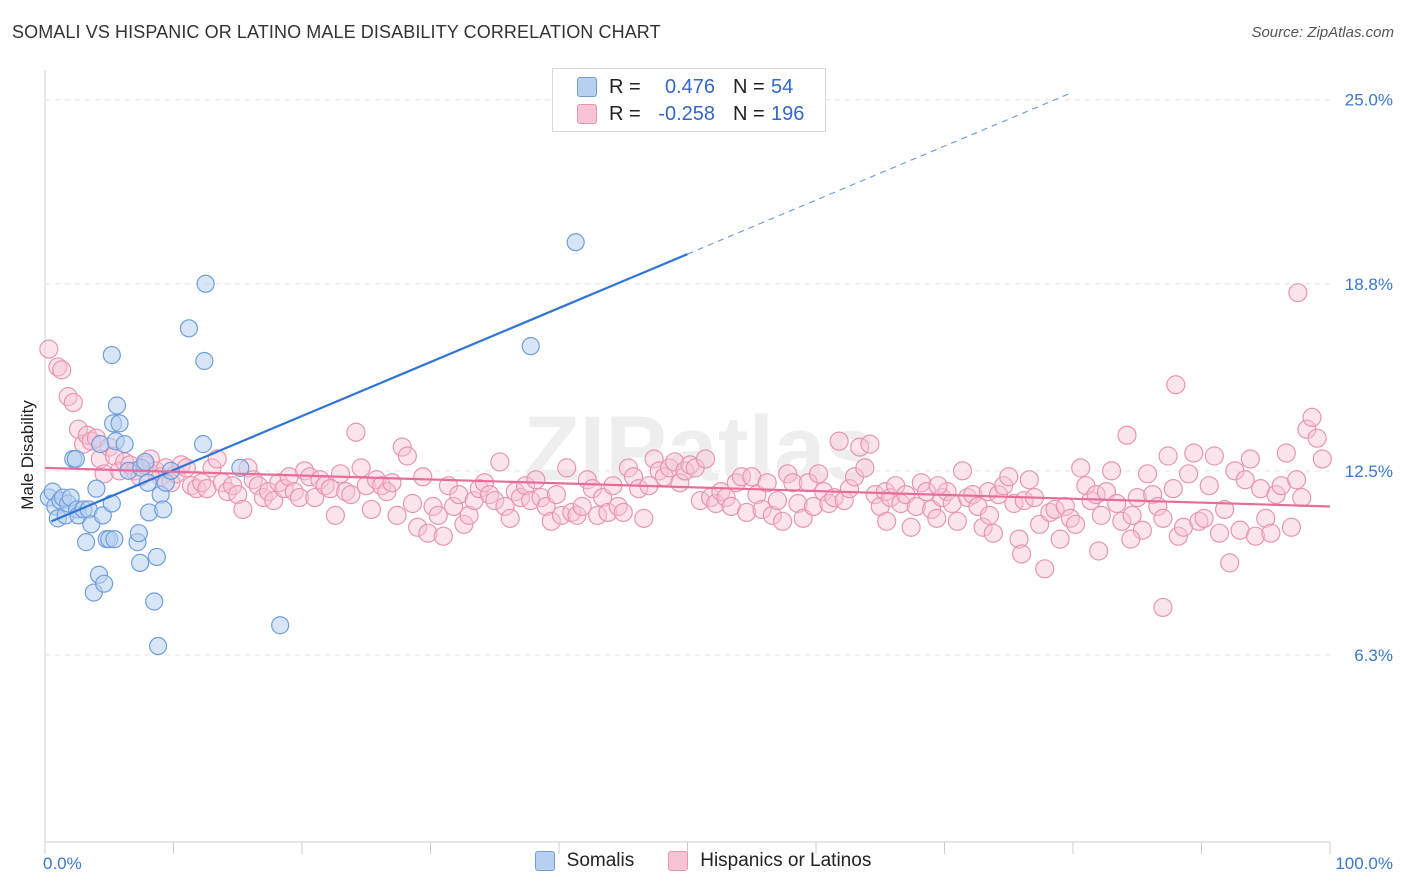 This screenshot has width=1406, height=892. What do you see at coordinates (544, 861) in the screenshot?
I see `somali-swatch-icon` at bounding box center [544, 861].